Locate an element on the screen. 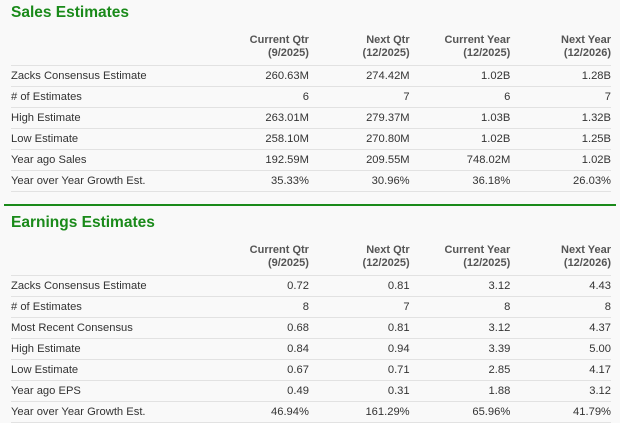 The image size is (620, 423). cell-next-year: 1.25B is located at coordinates (560, 139).